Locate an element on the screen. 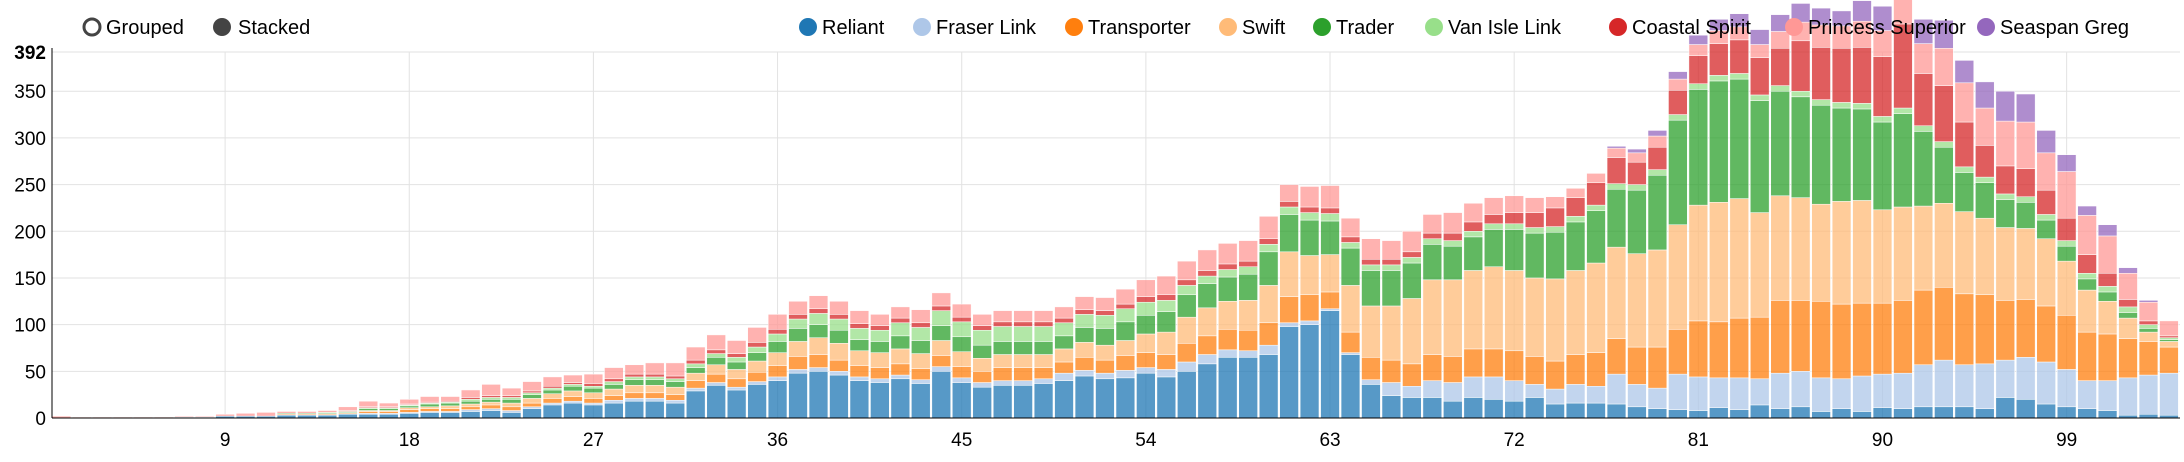 This screenshot has width=2184, height=462. legend-item: Seaspan Greg is located at coordinates (2053, 28).